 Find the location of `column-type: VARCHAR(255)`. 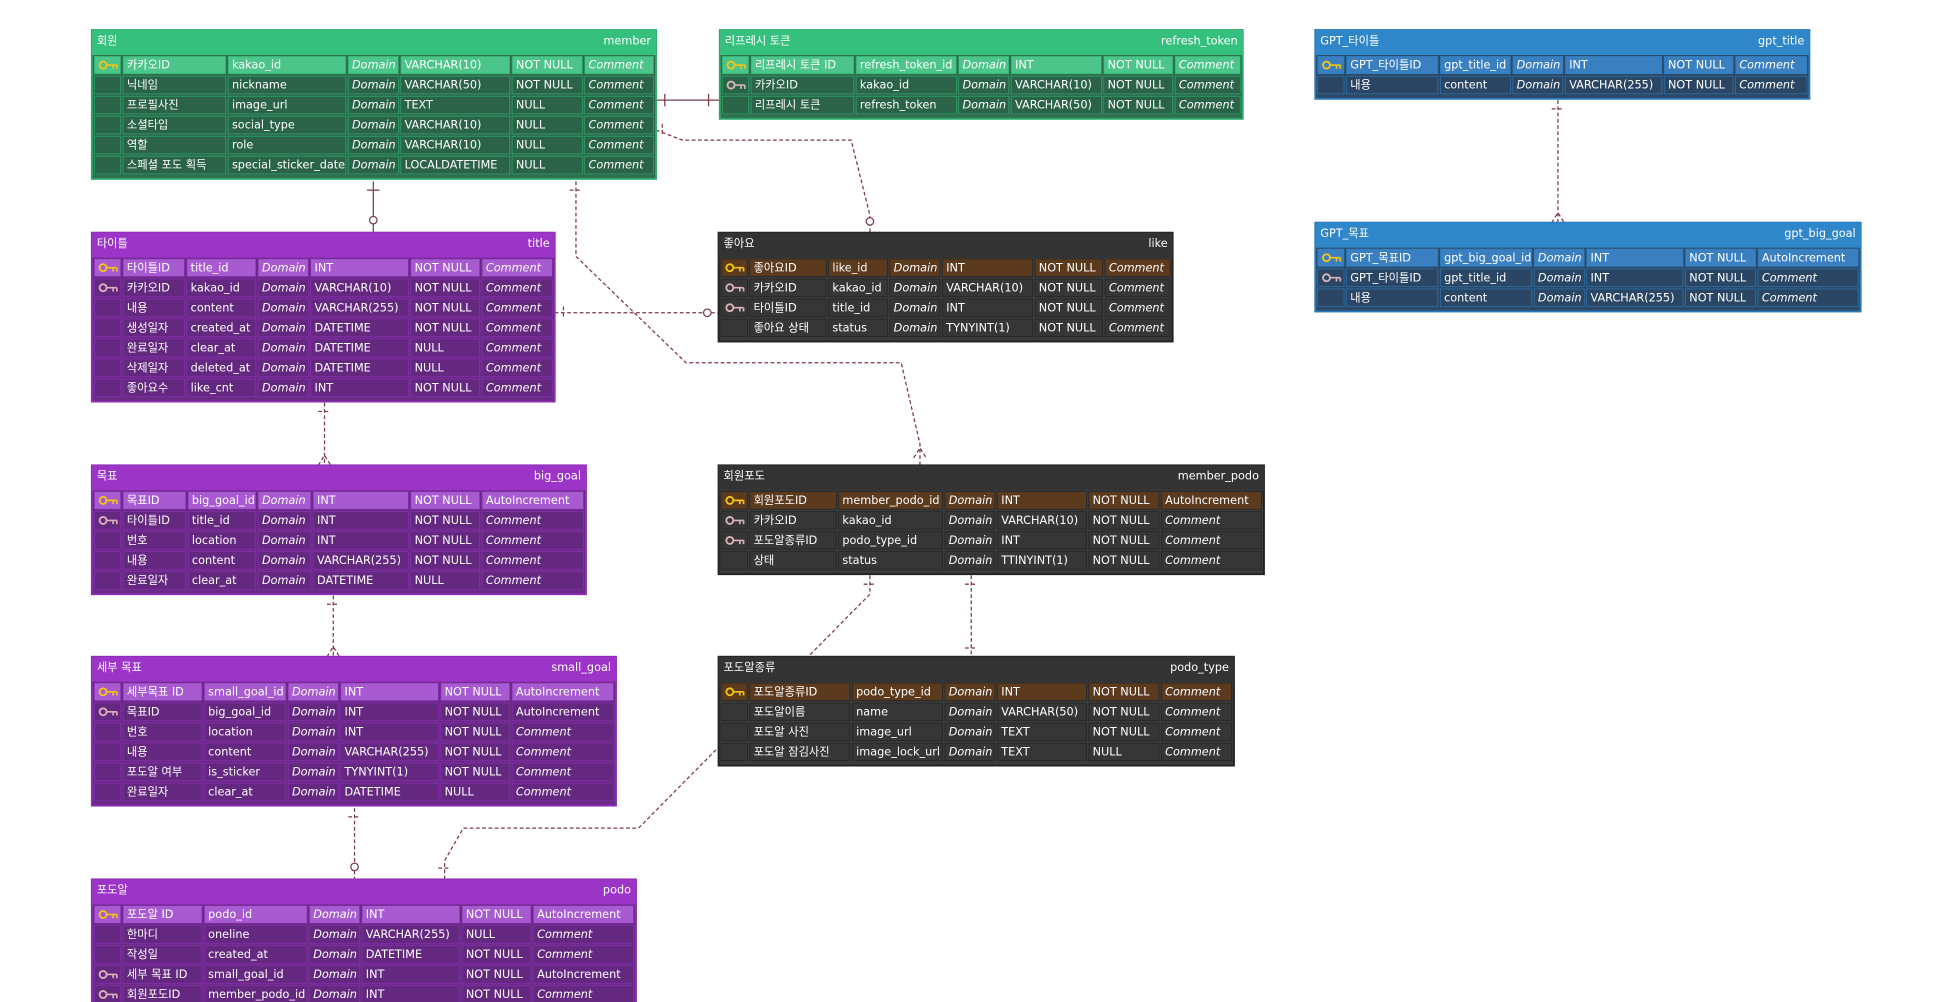

column-type: VARCHAR(255) is located at coordinates (387, 751).